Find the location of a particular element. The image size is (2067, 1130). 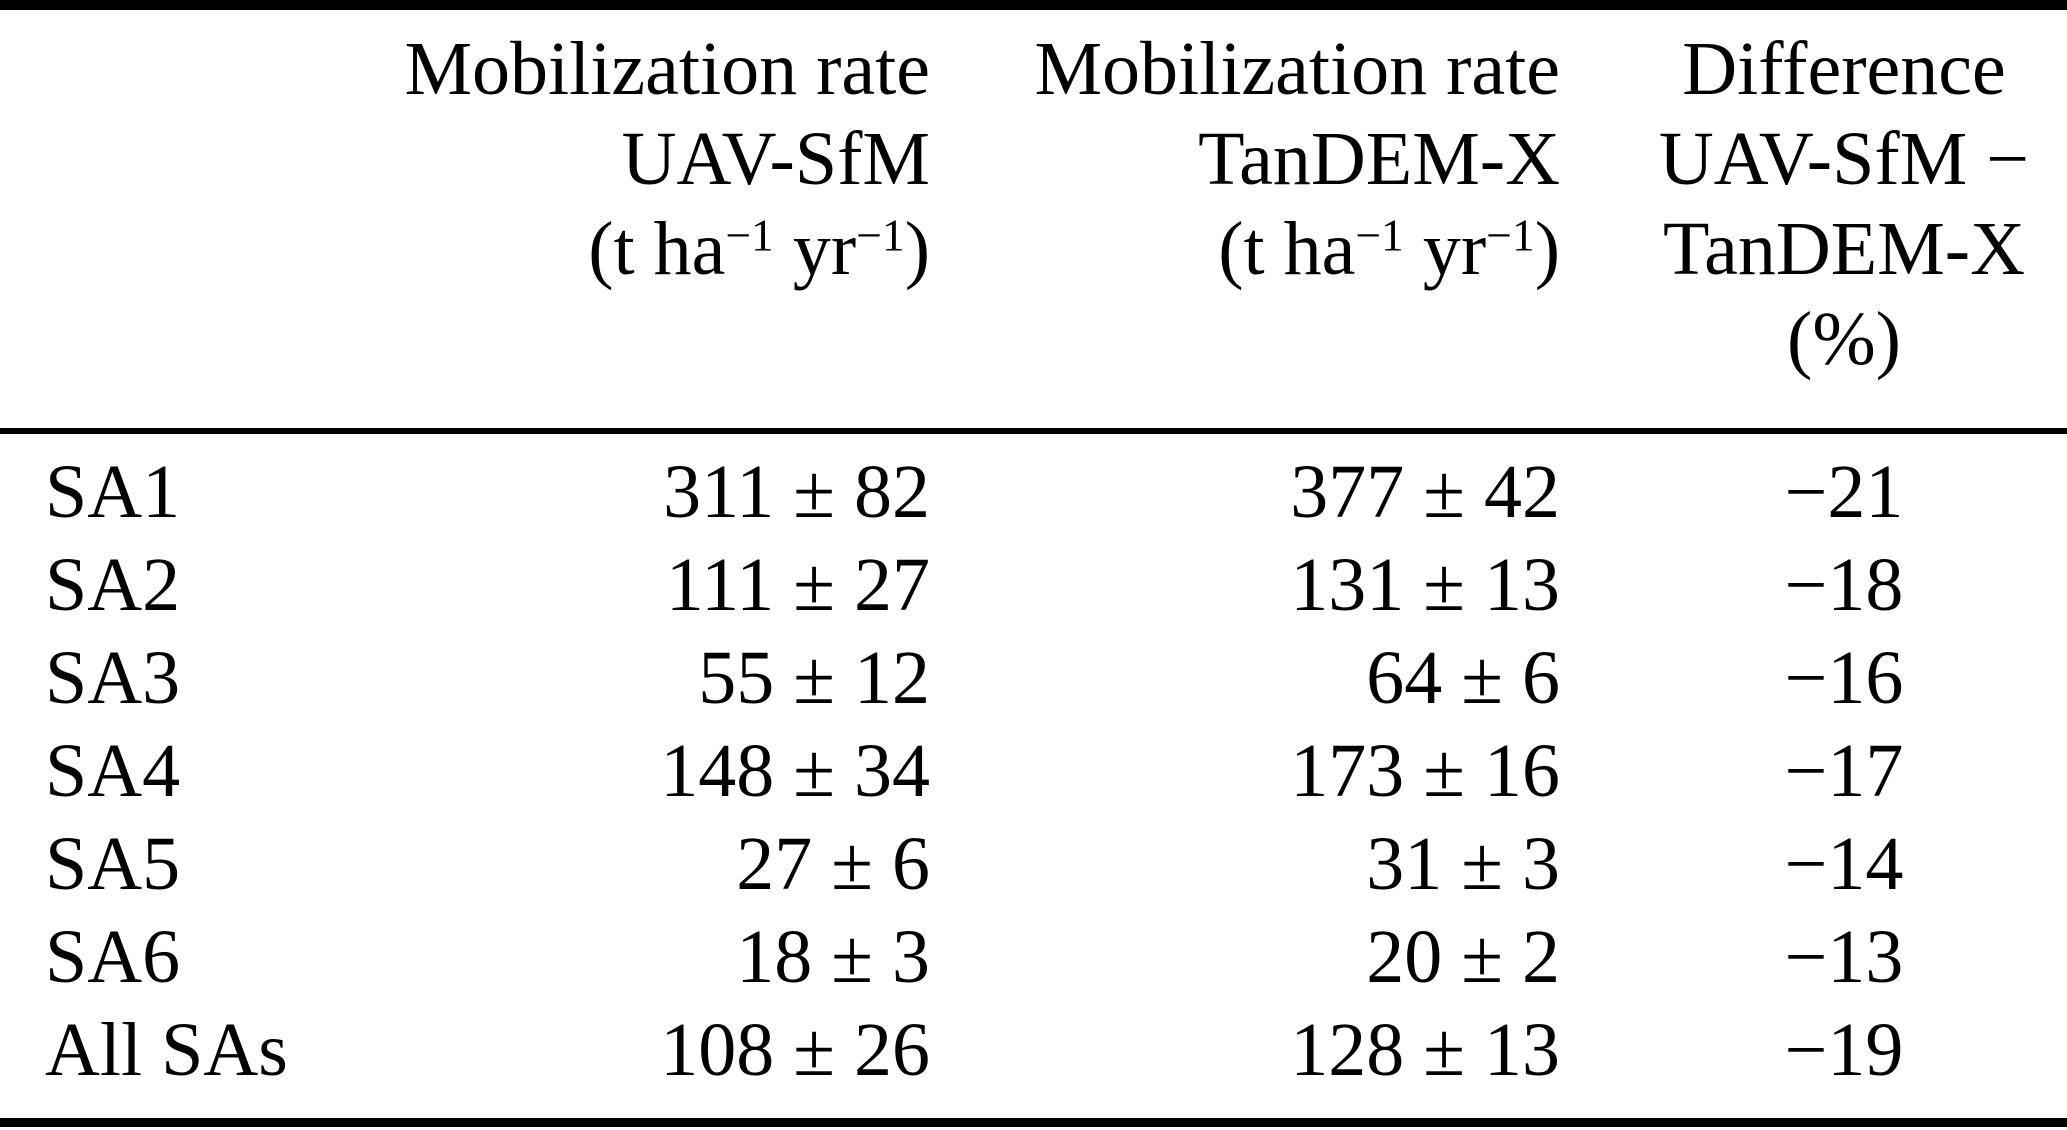

tandem-rate-value: 20 ± 2 is located at coordinates (1463, 957).